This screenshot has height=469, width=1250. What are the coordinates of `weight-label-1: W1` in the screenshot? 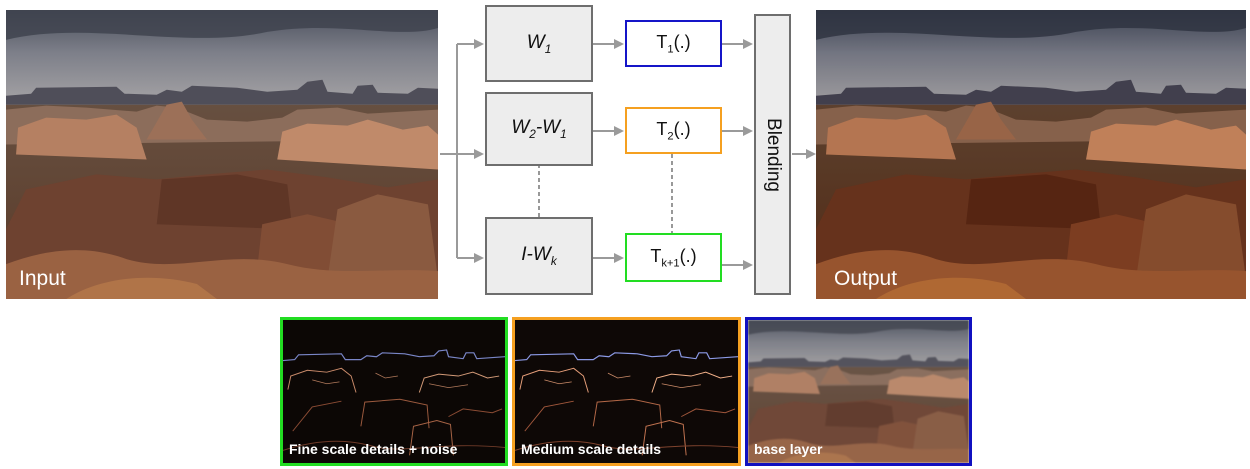 It's located at (539, 43).